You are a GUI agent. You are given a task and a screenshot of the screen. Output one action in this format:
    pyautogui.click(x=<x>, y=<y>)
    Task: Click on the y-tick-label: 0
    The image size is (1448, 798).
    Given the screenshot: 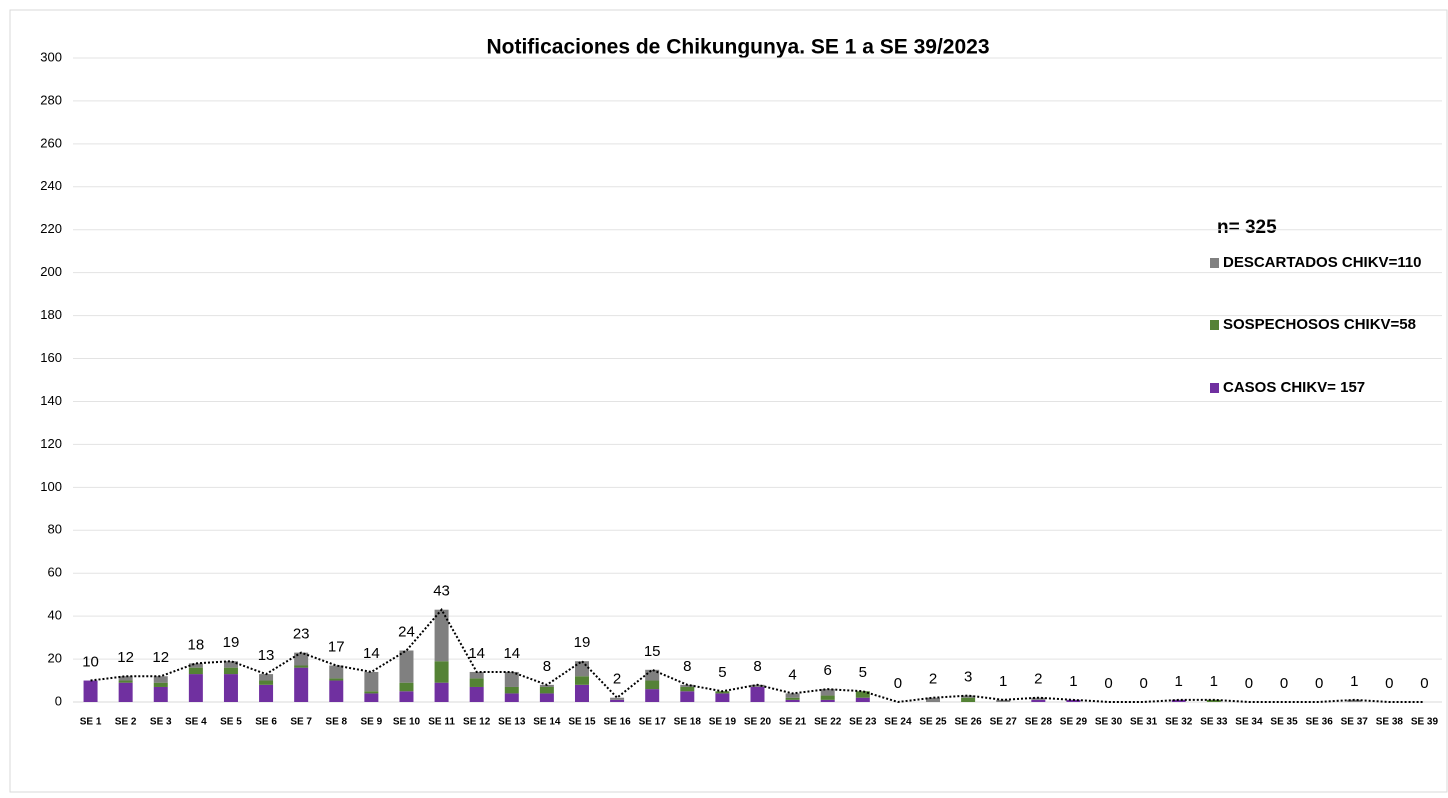 What is the action you would take?
    pyautogui.click(x=58, y=700)
    